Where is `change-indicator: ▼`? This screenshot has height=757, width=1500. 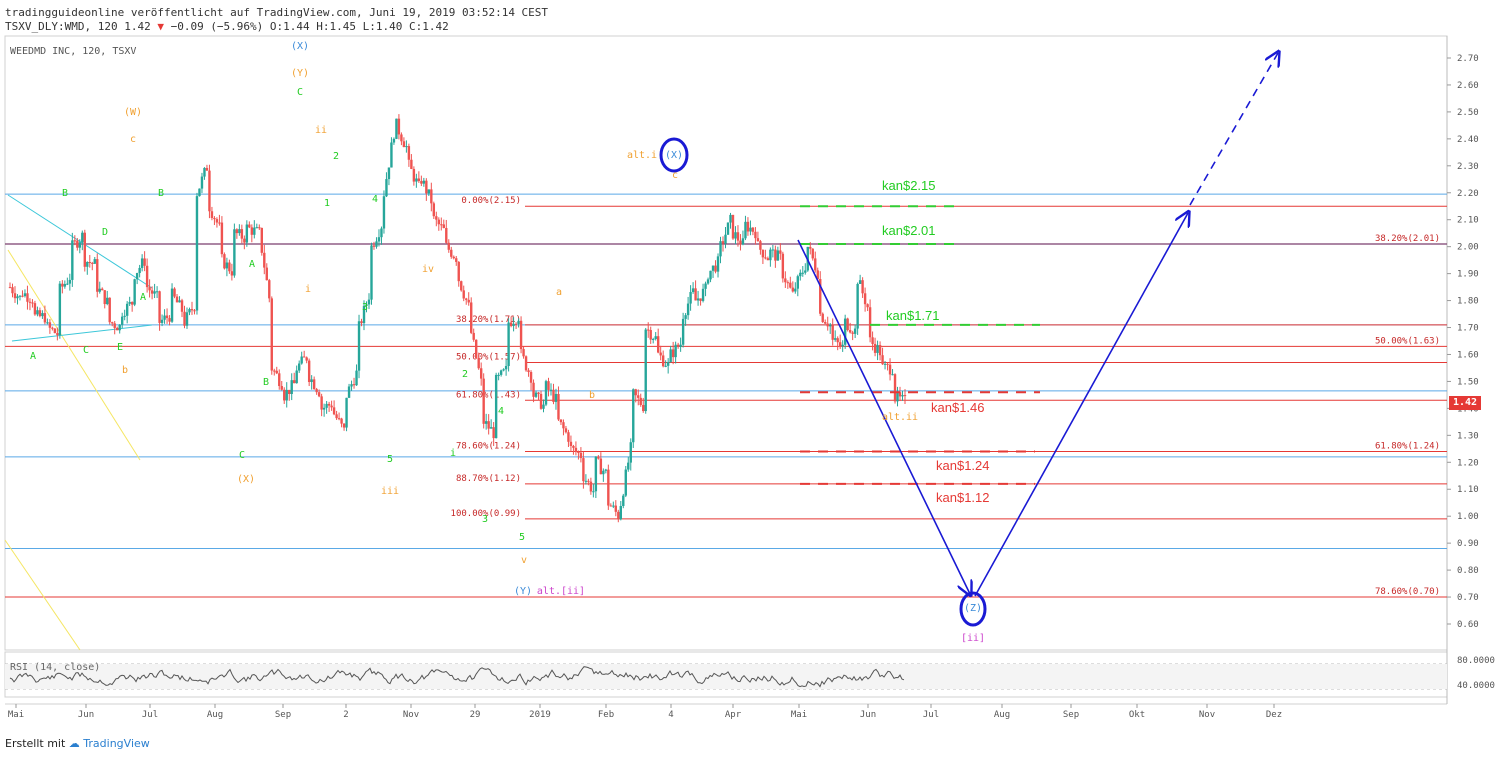
change-indicator: ▼ is located at coordinates (160, 26).